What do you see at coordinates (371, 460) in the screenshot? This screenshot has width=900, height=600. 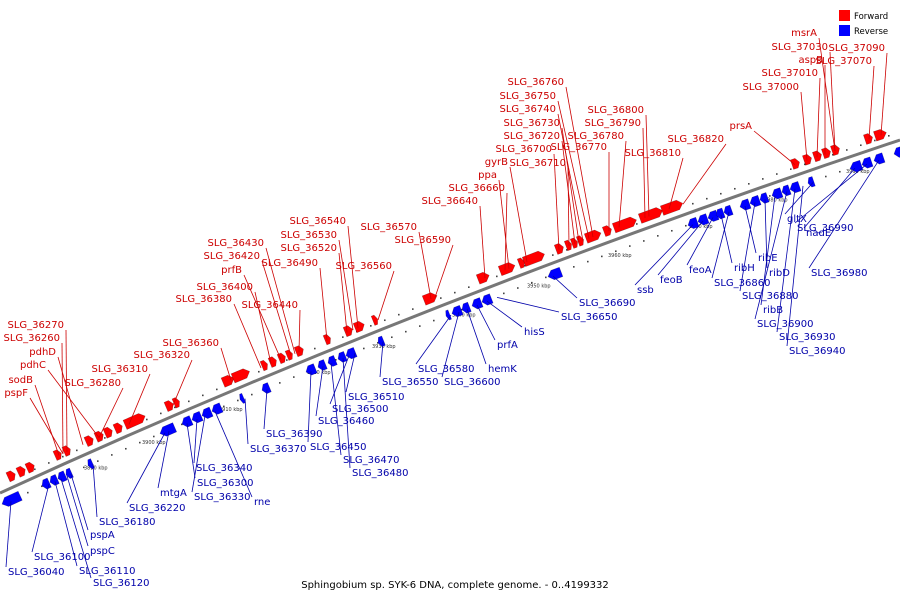 I see `reverse-gene-label: SLG_36470` at bounding box center [371, 460].